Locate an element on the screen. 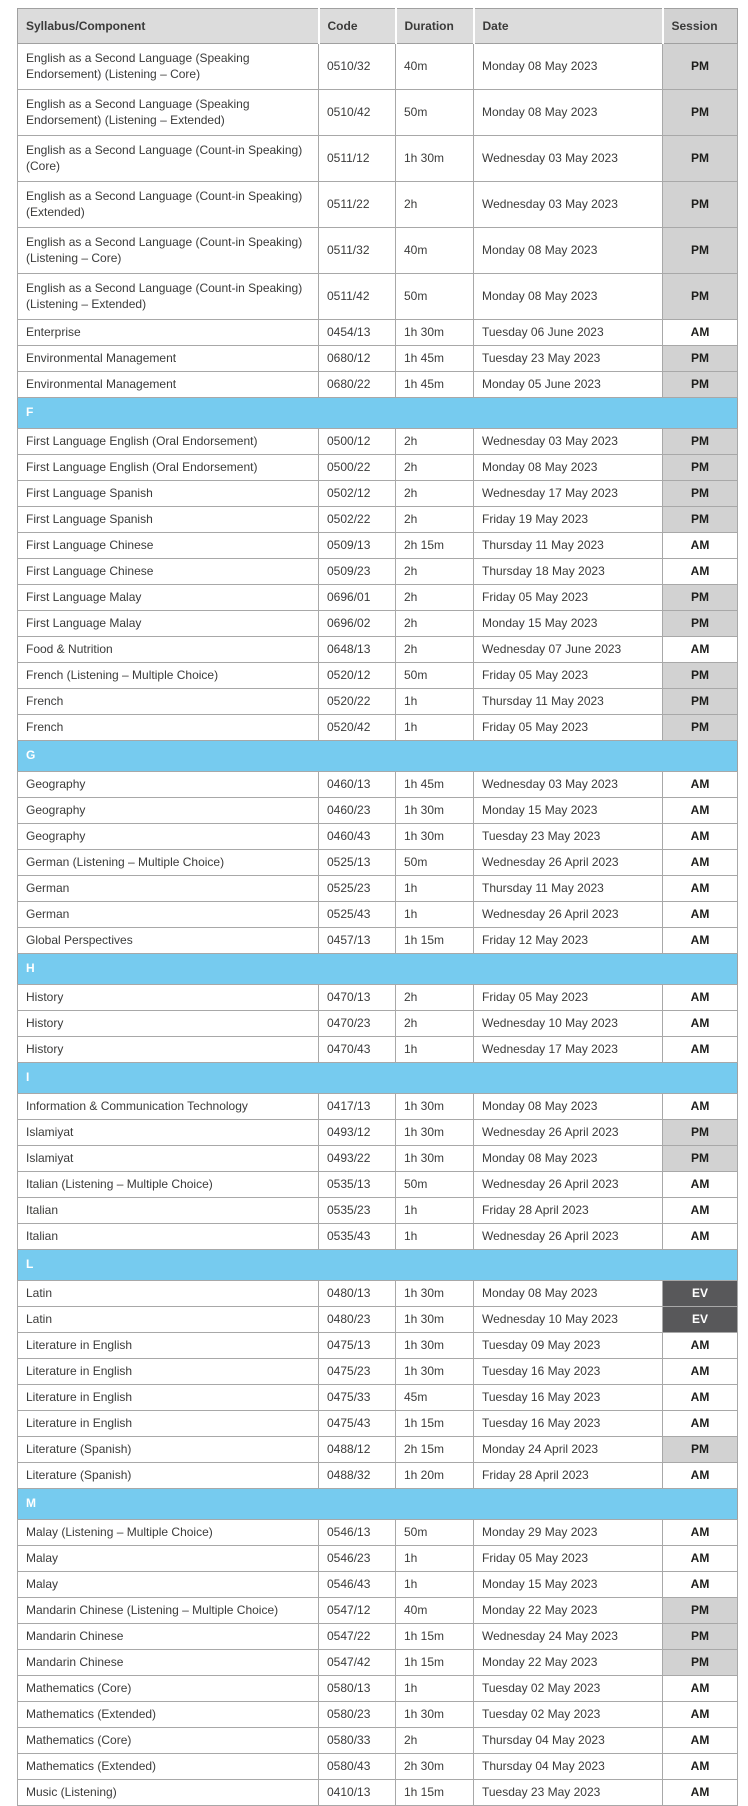 The image size is (748, 1806). code-cell: 0502/22 is located at coordinates (357, 519).